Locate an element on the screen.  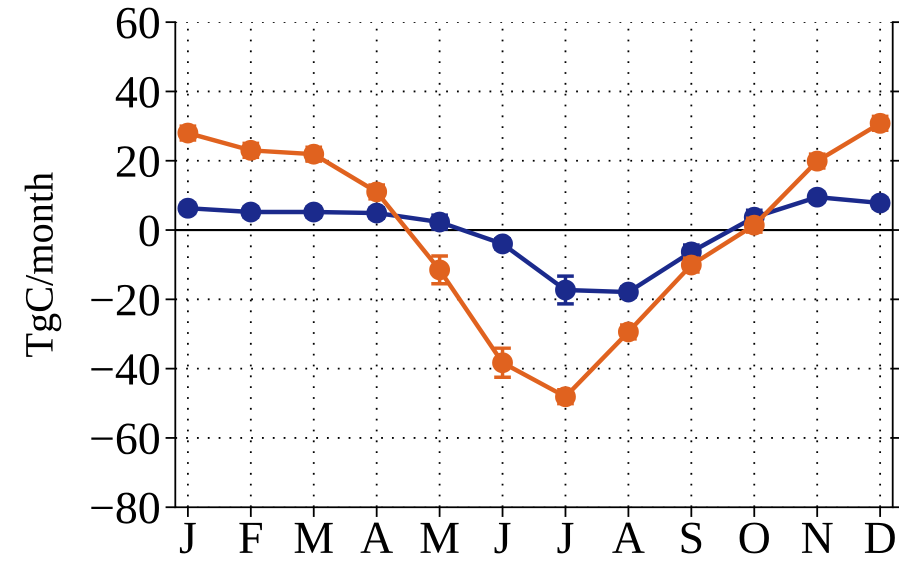
x-tick-label: O is located at coordinates (754, 538).